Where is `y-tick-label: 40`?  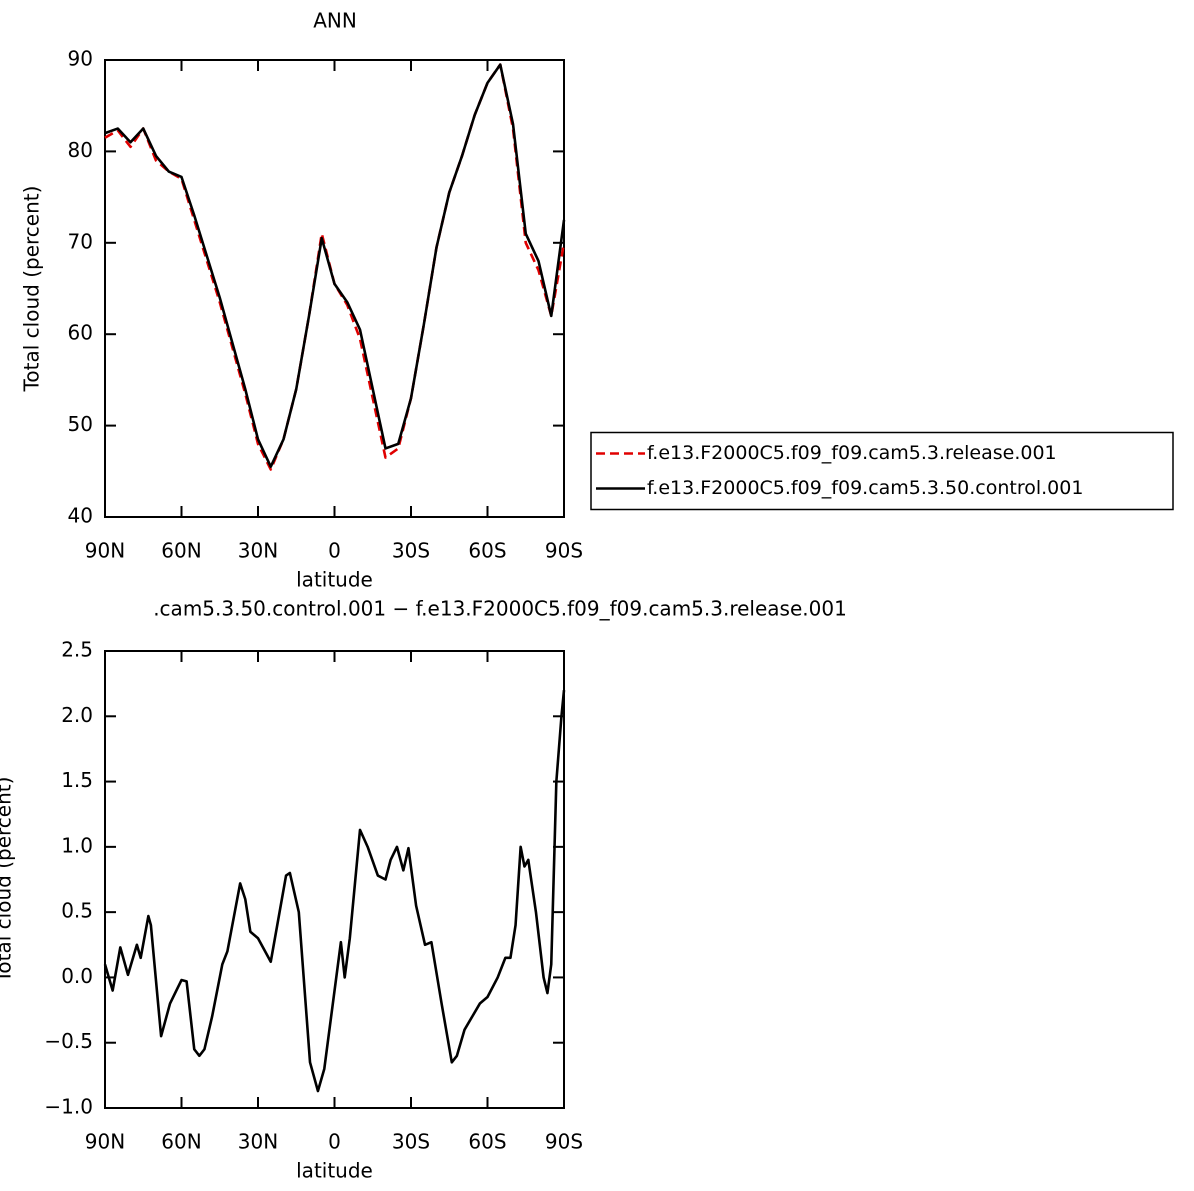 y-tick-label: 40 is located at coordinates (80, 516).